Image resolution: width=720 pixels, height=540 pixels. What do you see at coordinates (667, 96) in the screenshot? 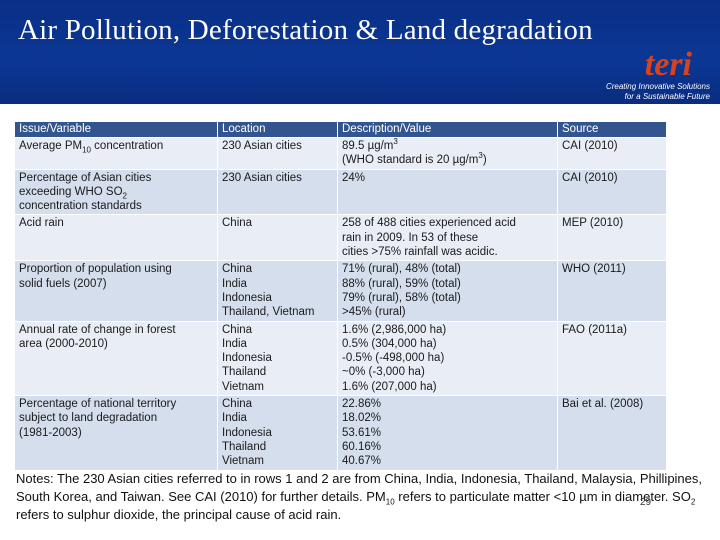
I see `logo-tagline-line2: for a Sustainable Future` at bounding box center [667, 96].